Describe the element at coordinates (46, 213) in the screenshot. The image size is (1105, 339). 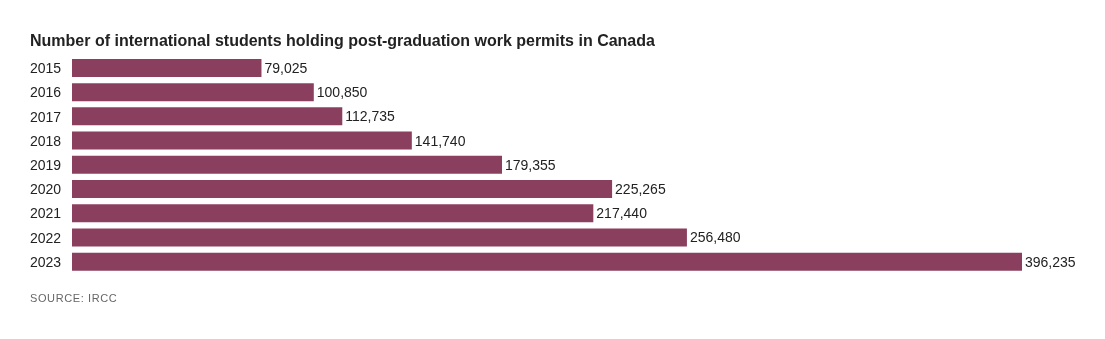
I see `y-tick-label: 2021` at that location.